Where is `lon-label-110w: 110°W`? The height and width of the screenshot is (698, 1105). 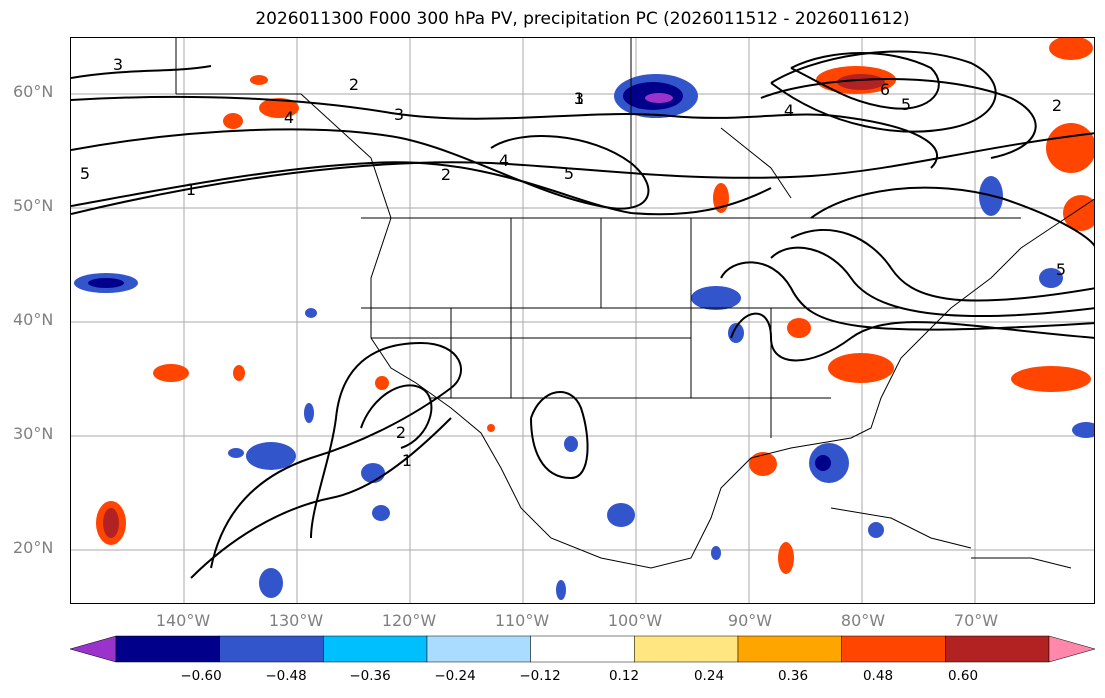 lon-label-110w: 110°W is located at coordinates (522, 620).